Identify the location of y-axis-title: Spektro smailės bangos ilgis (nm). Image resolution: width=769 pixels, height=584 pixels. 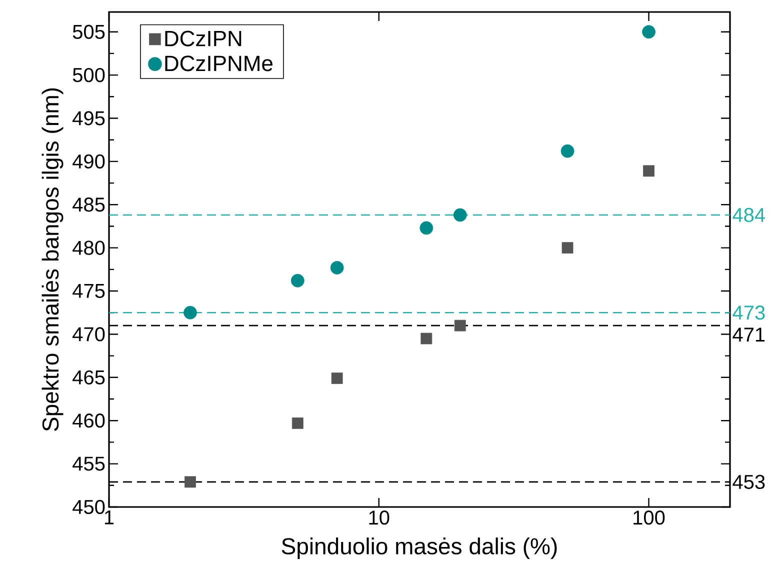
(53, 260).